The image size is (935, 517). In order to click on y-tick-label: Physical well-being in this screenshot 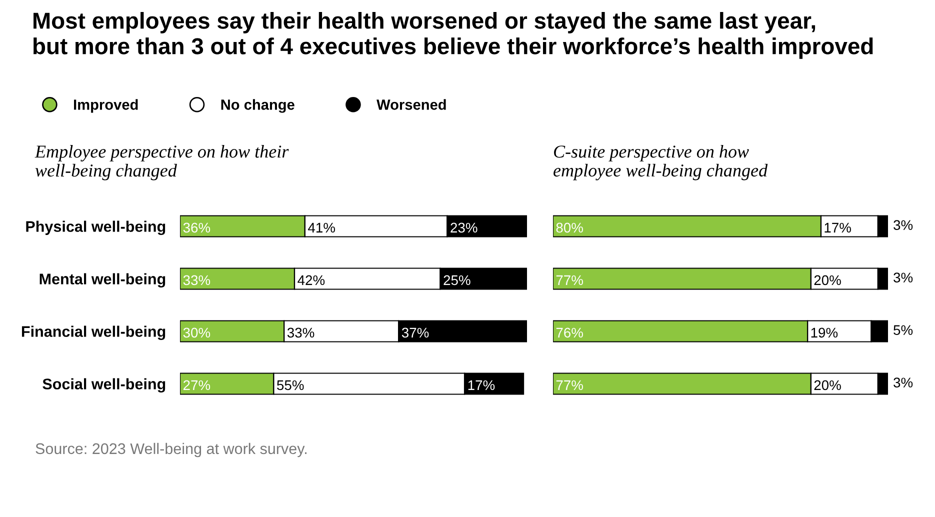, I will do `click(96, 228)`.